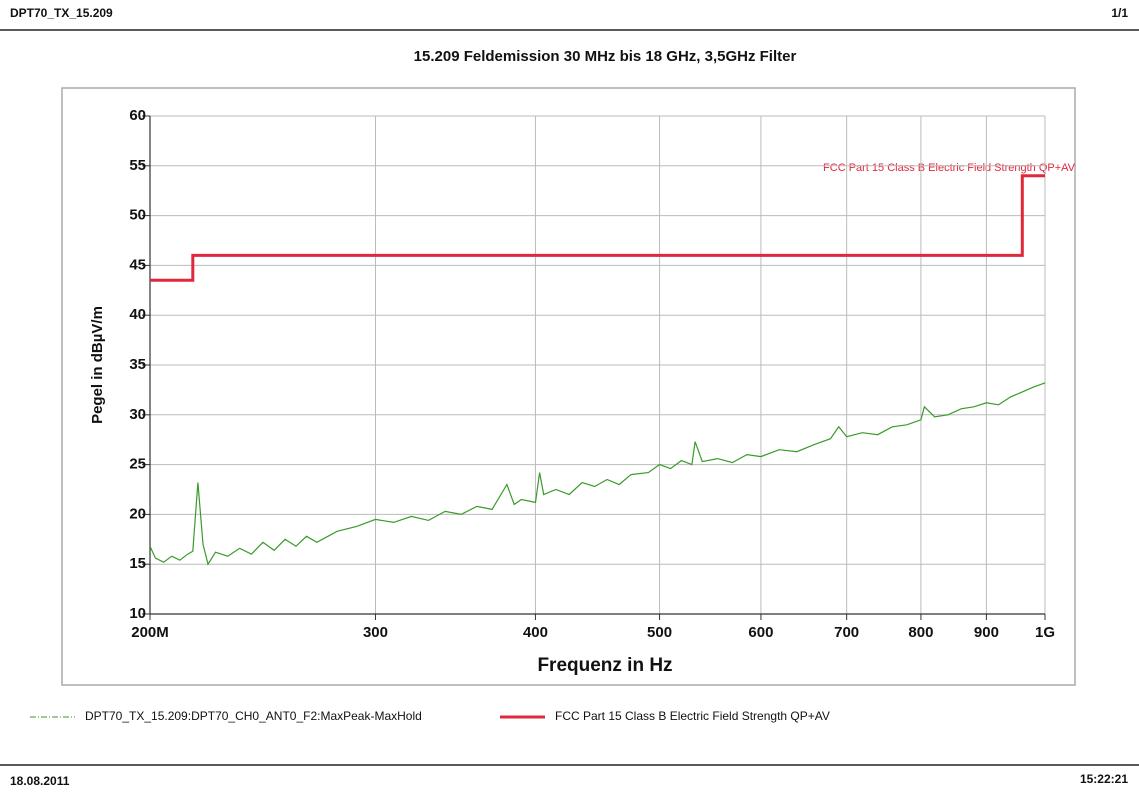 The width and height of the screenshot is (1139, 793). I want to click on y-tick-label: 35, so click(137, 364).